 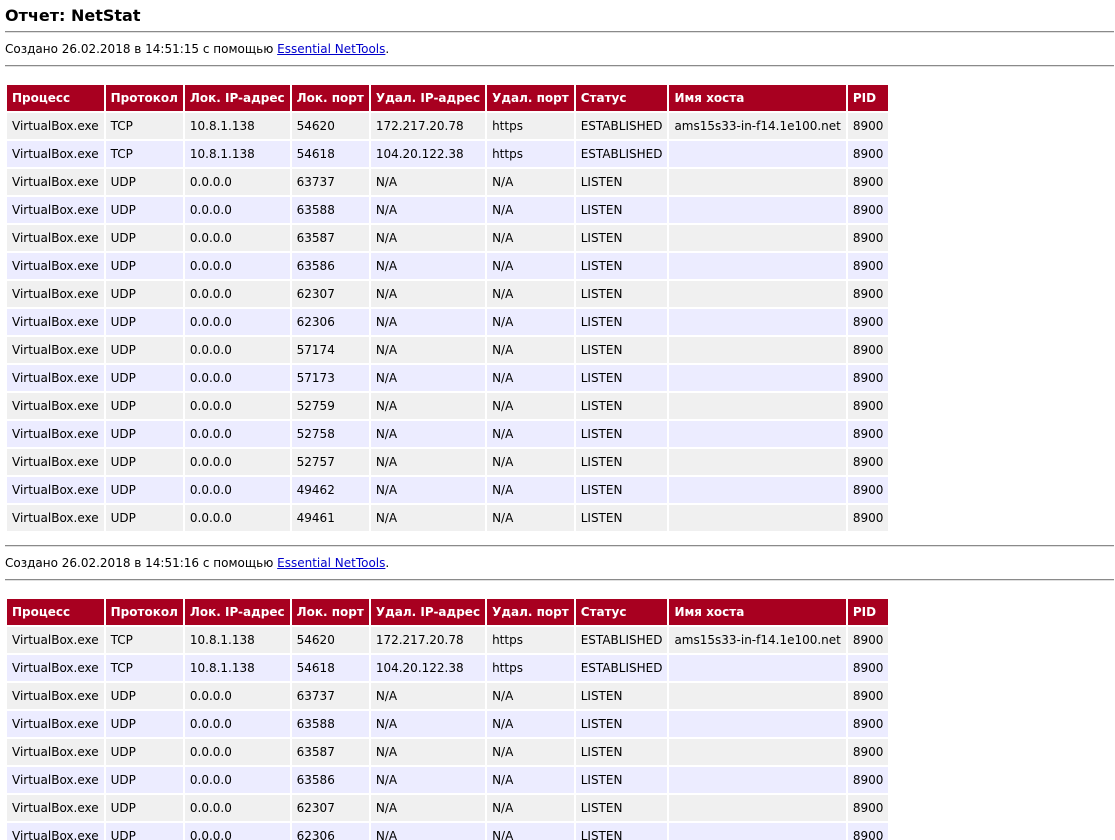 I want to click on column-header: Удал. IP-адрес, so click(x=428, y=98).